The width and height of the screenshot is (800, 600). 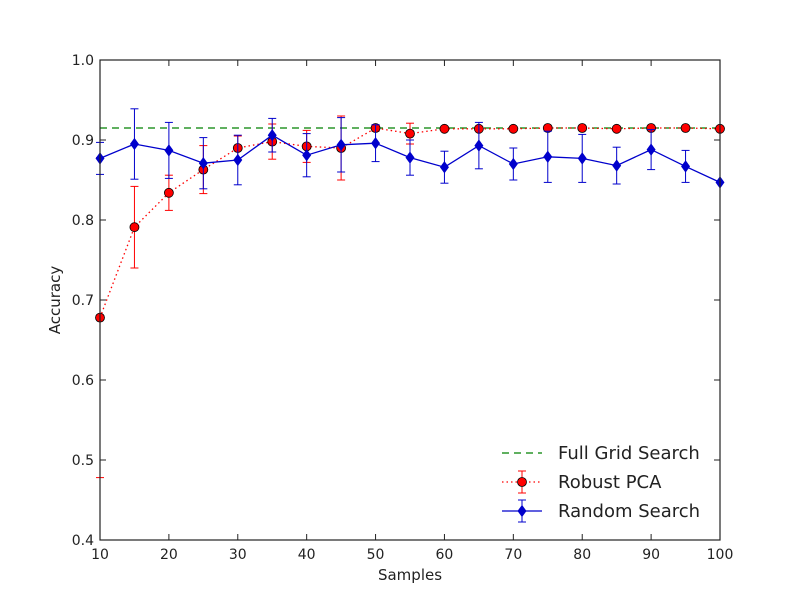 I want to click on y-axis-label: Accuracy, so click(x=55, y=300).